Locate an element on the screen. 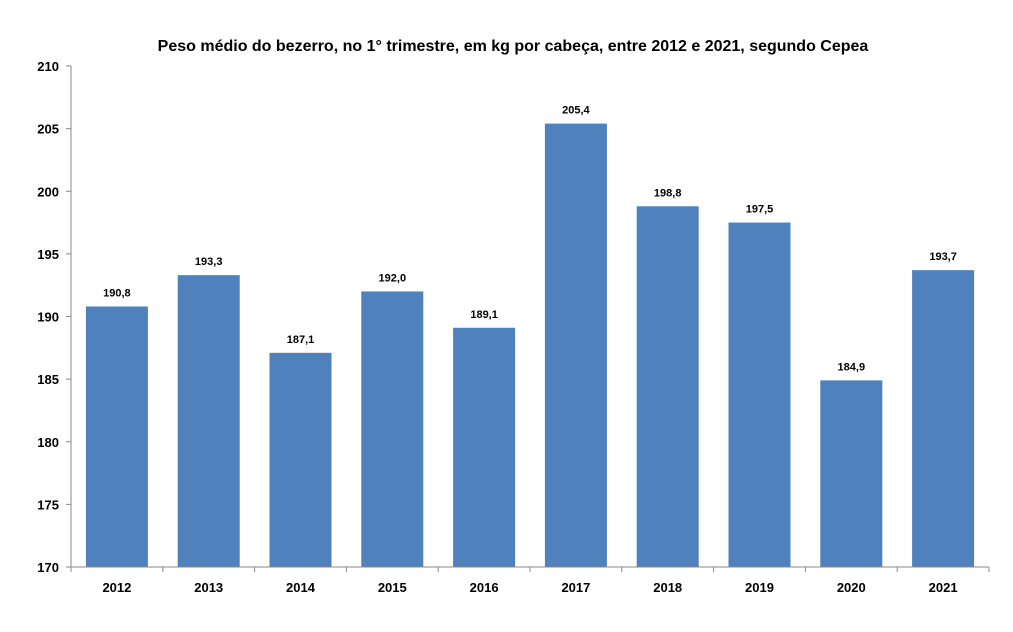 This screenshot has height=632, width=1013. y-tick-label: 195 is located at coordinates (48, 254).